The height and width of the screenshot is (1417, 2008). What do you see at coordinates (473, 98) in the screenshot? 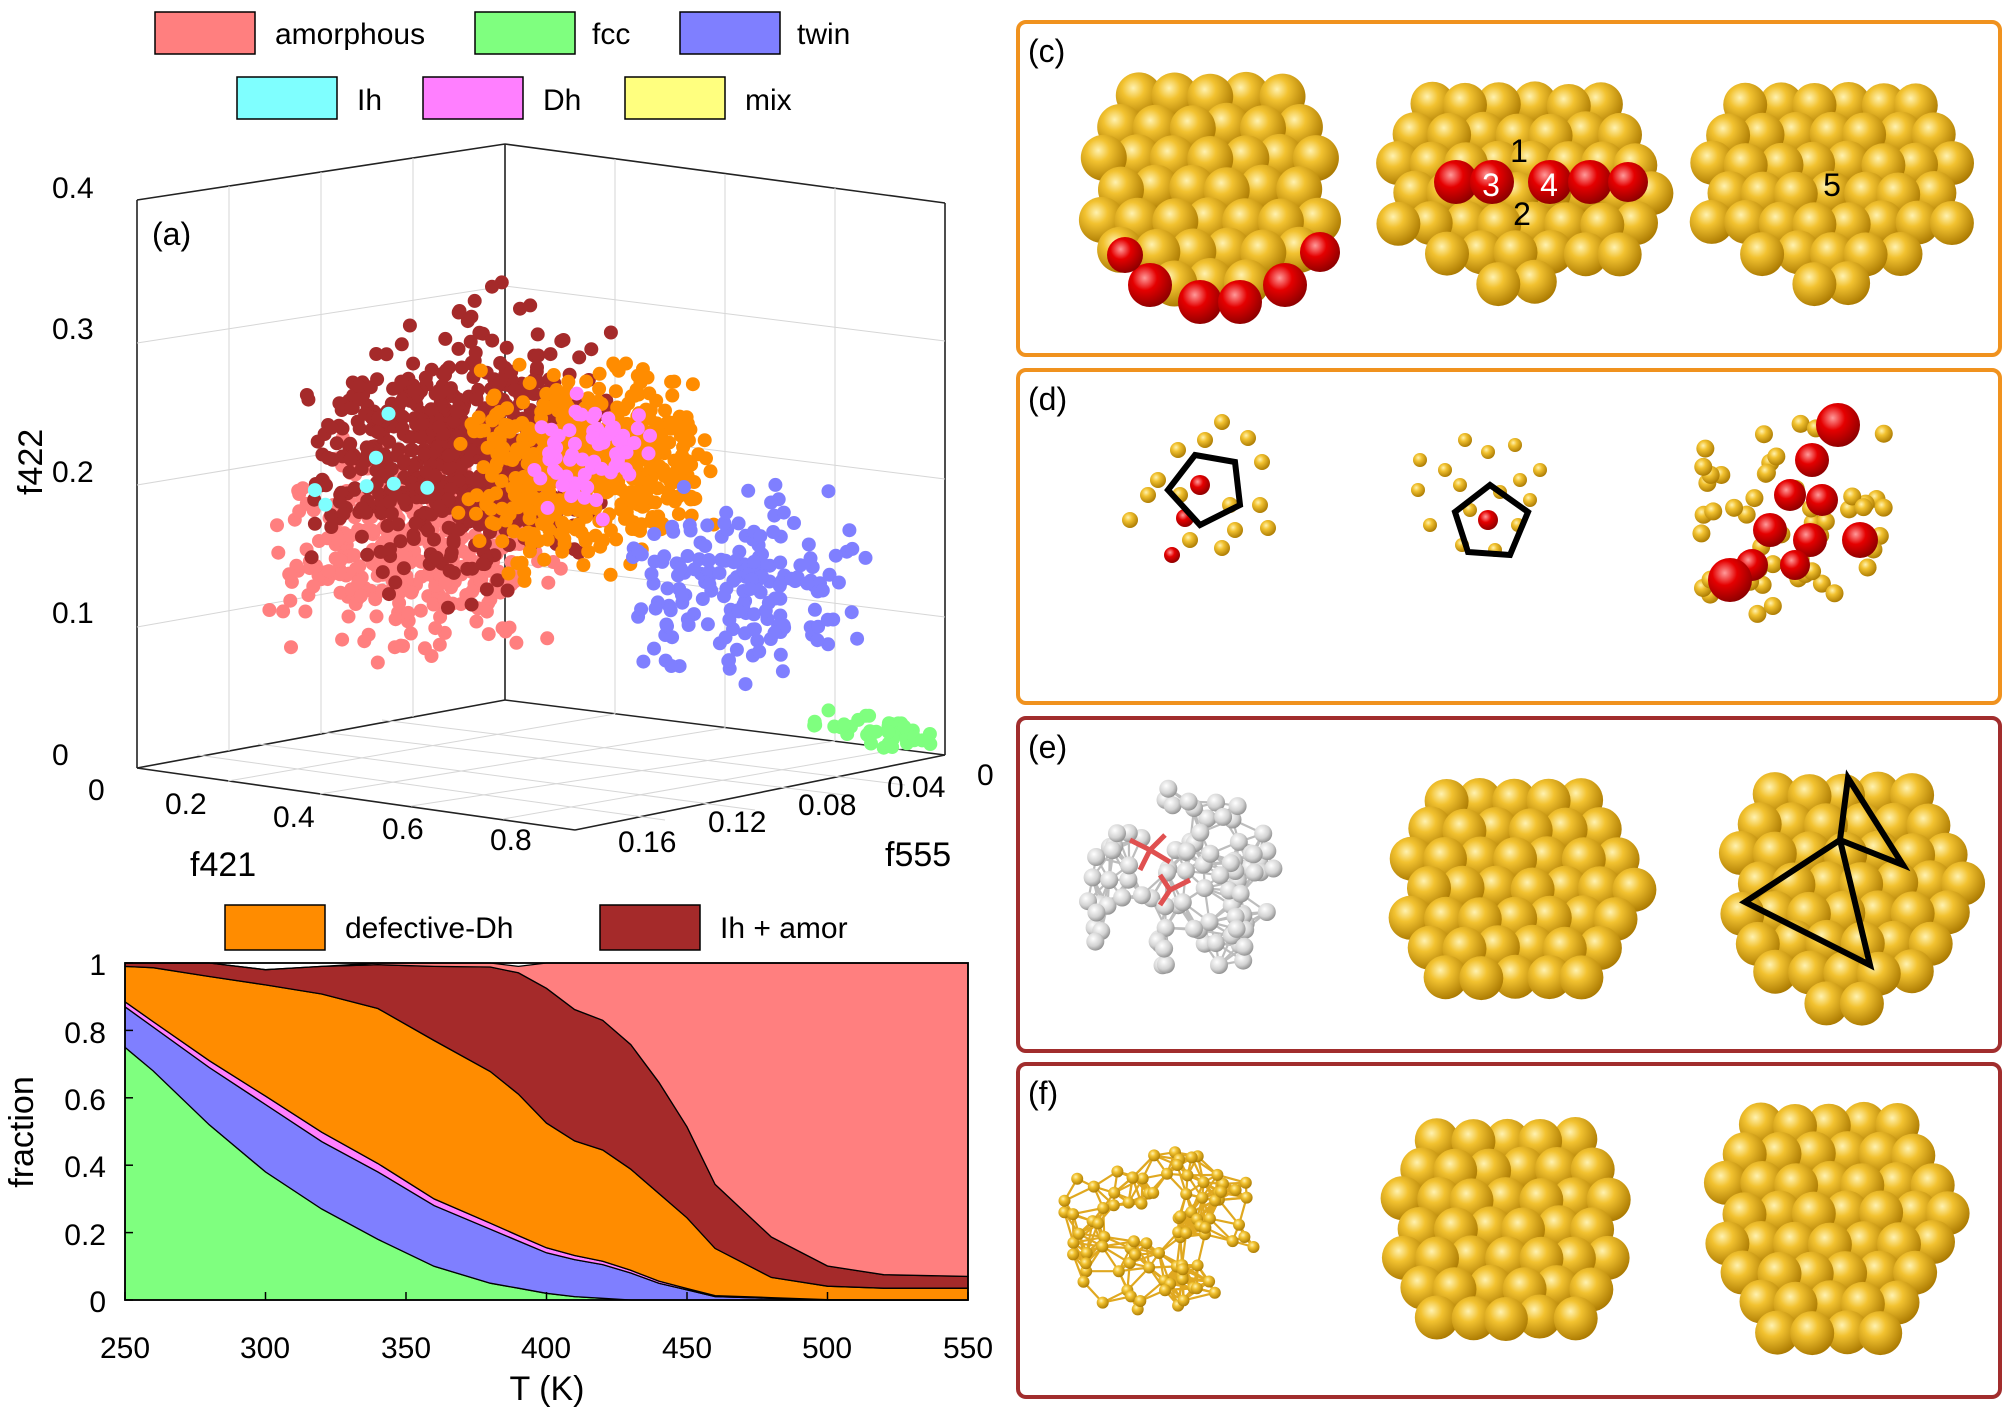
I see `legend-swatch` at bounding box center [473, 98].